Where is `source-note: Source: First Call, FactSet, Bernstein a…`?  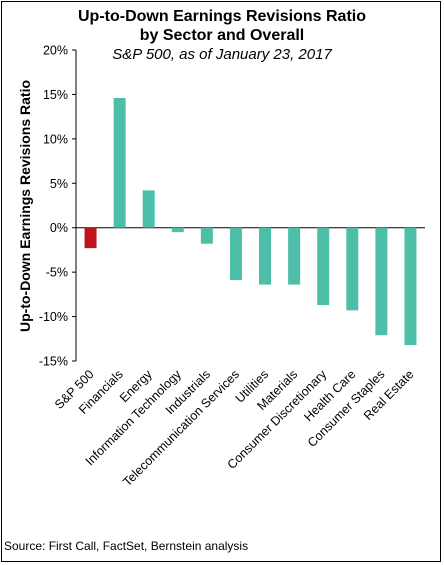
source-note: Source: First Call, FactSet, Bernstein a… is located at coordinates (126, 546).